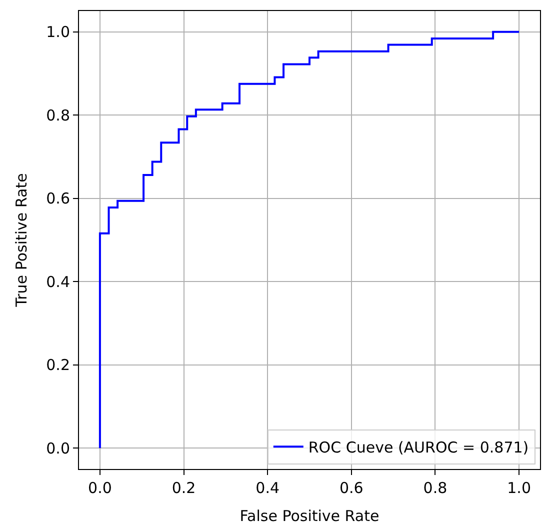 The height and width of the screenshot is (525, 543). I want to click on y-tick-label: 0.0, so click(58, 448).